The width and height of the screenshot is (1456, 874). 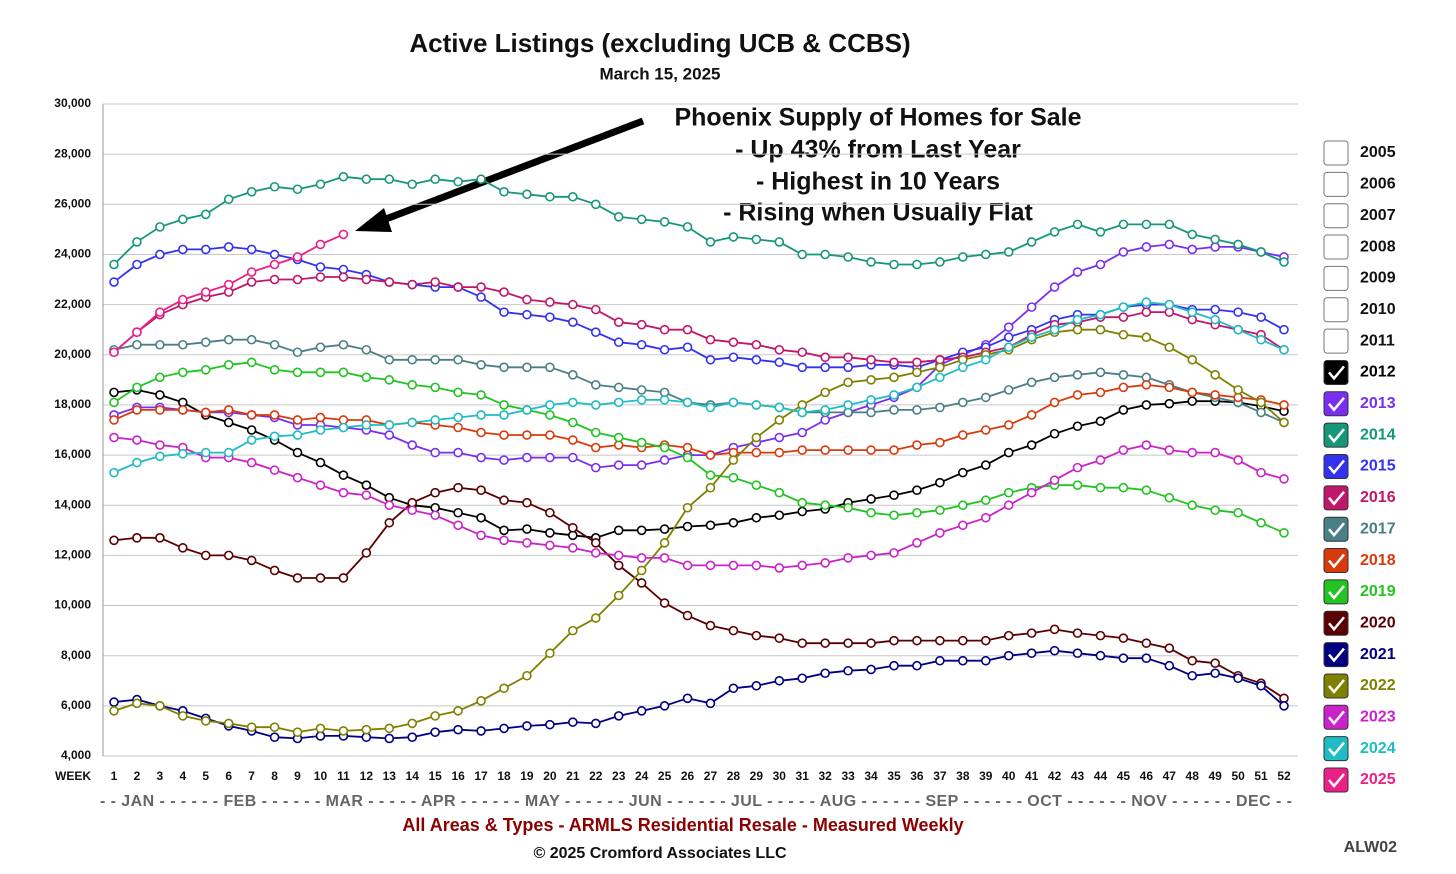 What do you see at coordinates (228, 776) in the screenshot?
I see `x-tick-label: 6` at bounding box center [228, 776].